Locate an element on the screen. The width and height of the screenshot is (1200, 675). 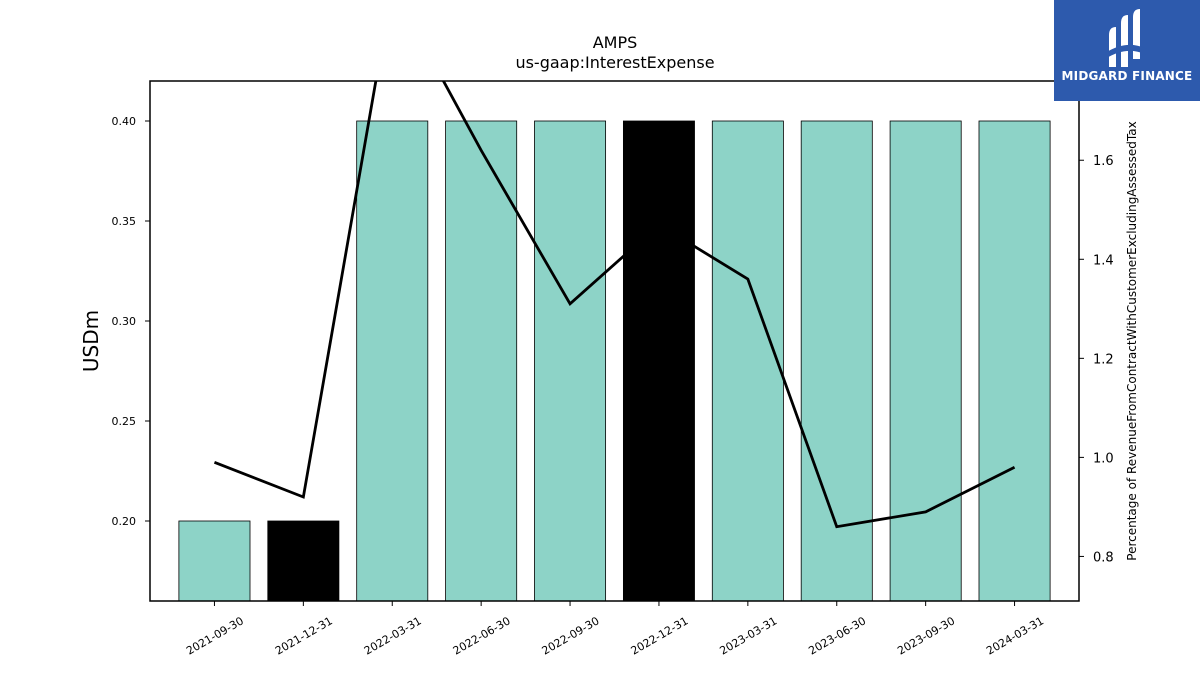
y2-ticks-group: 0.8 1.0 1.2 1.4 1.6 is located at coordinates (1096, 359).